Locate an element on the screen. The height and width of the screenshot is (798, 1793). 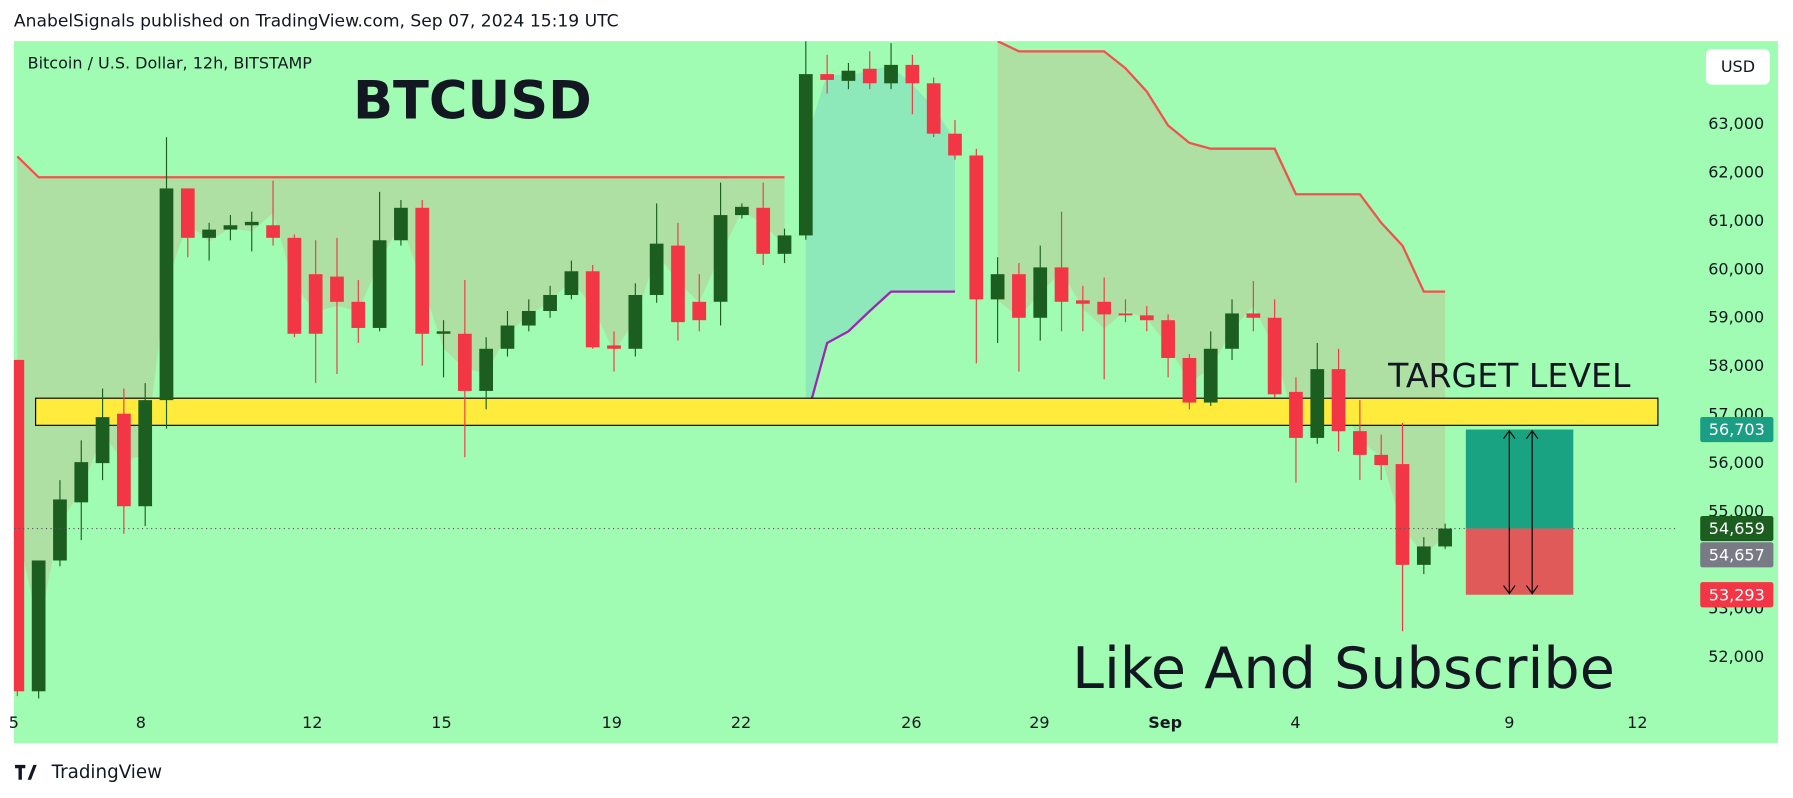
y-tick-label: 56,000 is located at coordinates (1736, 462).